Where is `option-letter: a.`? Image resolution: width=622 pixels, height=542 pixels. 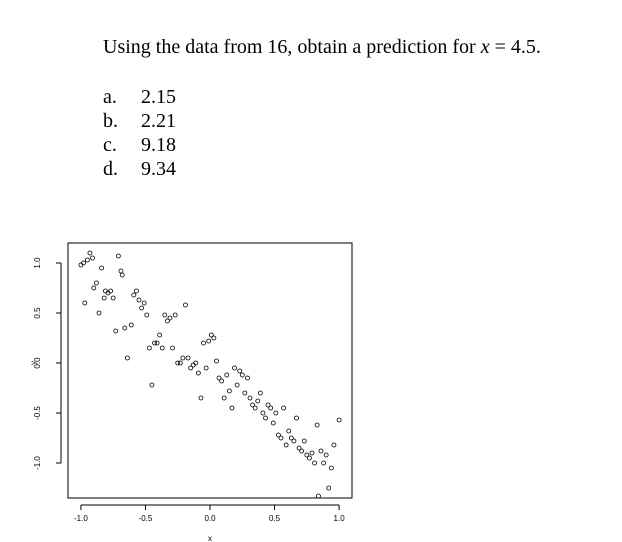
option-letter: a. is located at coordinates (110, 97).